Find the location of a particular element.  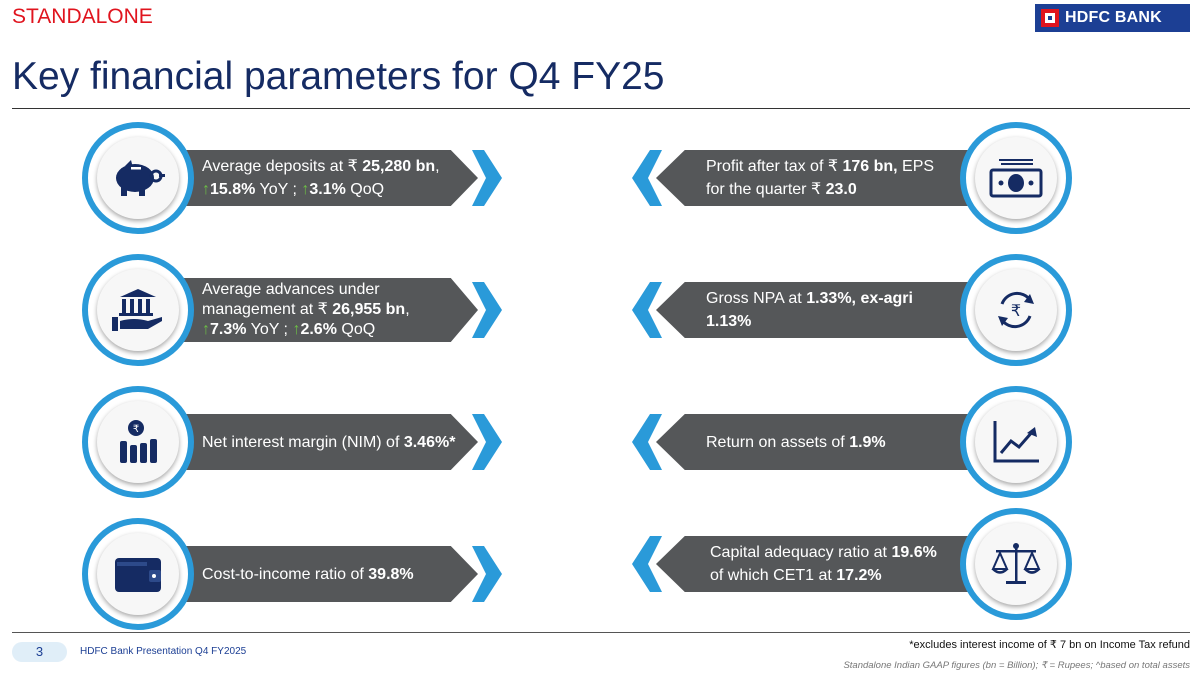

kpi-card-cost-to-income: Cost-to-income ratio of 39.8% is located at coordinates (302, 574).